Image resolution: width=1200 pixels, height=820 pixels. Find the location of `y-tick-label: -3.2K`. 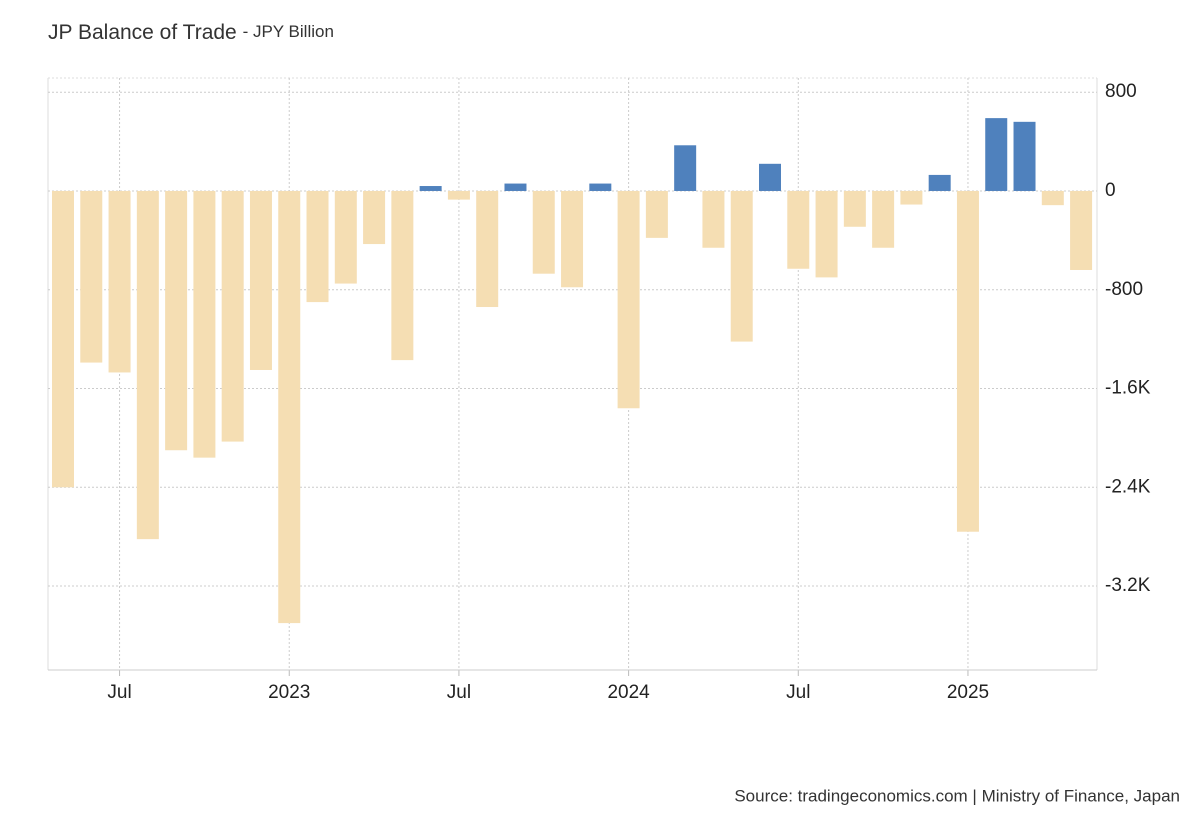

y-tick-label: -3.2K is located at coordinates (1128, 585).